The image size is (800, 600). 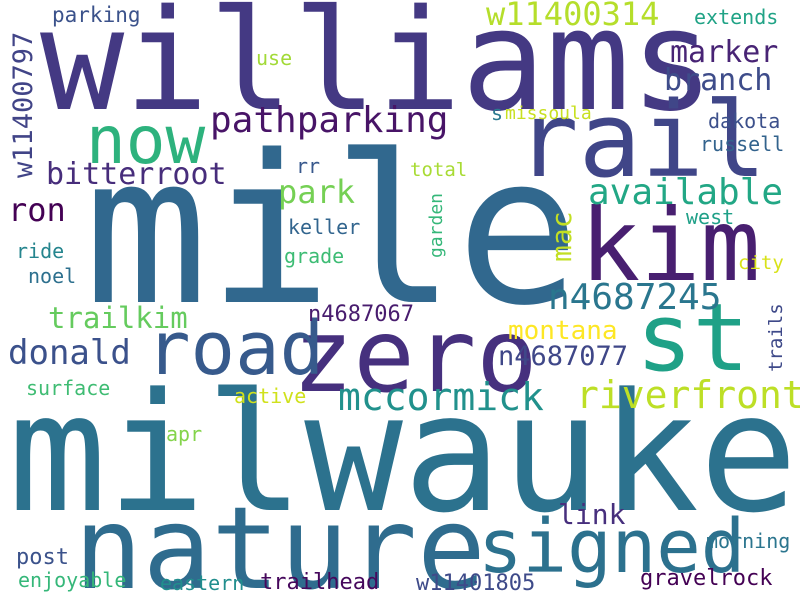 What do you see at coordinates (563, 356) in the screenshot?
I see `word-n4687077: n4687077` at bounding box center [563, 356].